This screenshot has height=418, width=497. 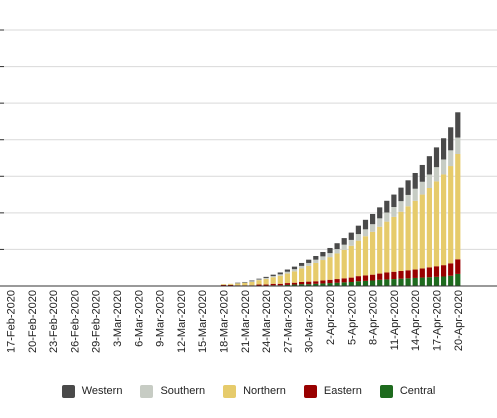 What do you see at coordinates (459, 320) in the screenshot?
I see `x-tick-label: 20-Apr-2020` at bounding box center [459, 320].